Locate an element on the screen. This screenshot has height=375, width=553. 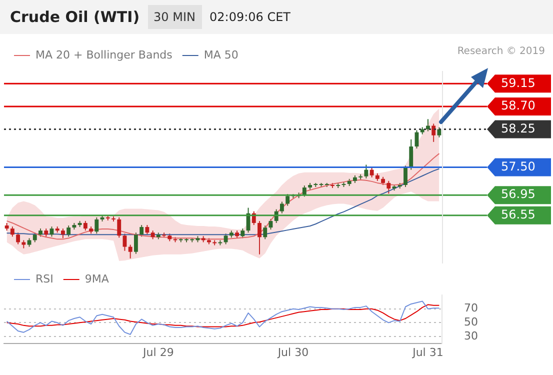
y-tick-label: 56.95 is located at coordinates (518, 194).